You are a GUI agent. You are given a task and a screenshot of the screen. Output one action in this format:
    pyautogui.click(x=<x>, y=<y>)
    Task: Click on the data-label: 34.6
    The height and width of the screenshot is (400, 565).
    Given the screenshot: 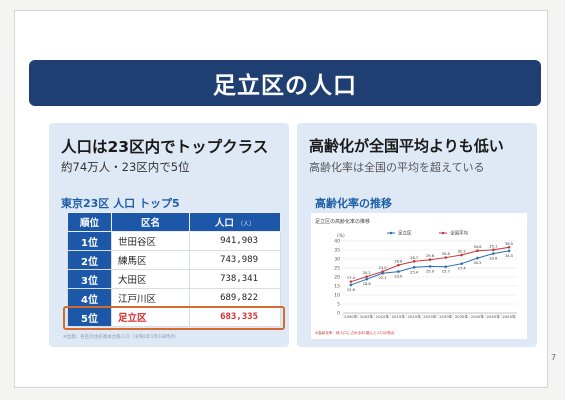 What is the action you would take?
    pyautogui.click(x=477, y=247)
    